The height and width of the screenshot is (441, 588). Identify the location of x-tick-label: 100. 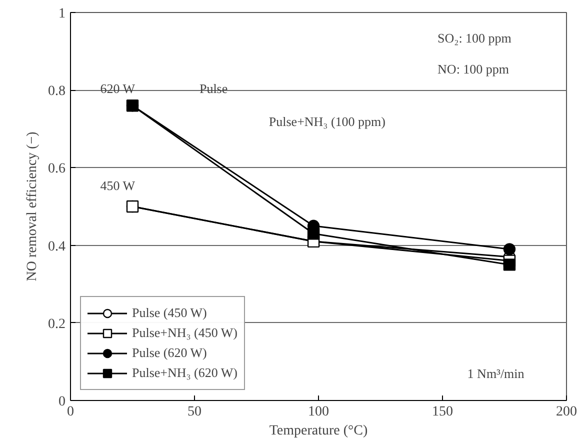
(318, 412).